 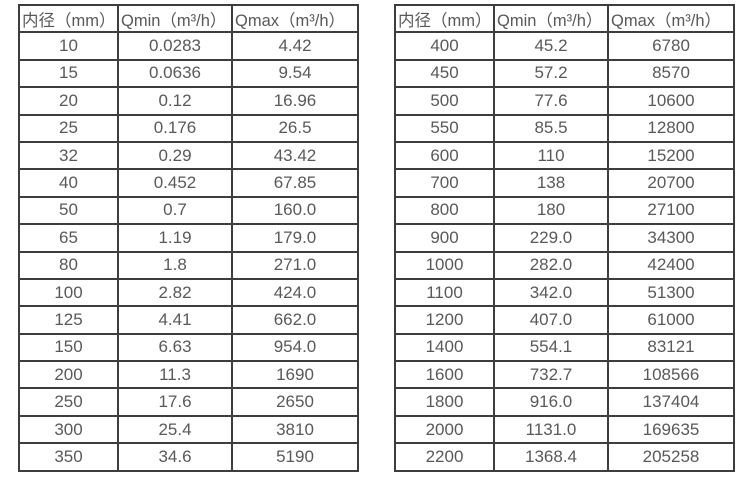 I want to click on cell-qmax: 26.5, so click(x=295, y=128).